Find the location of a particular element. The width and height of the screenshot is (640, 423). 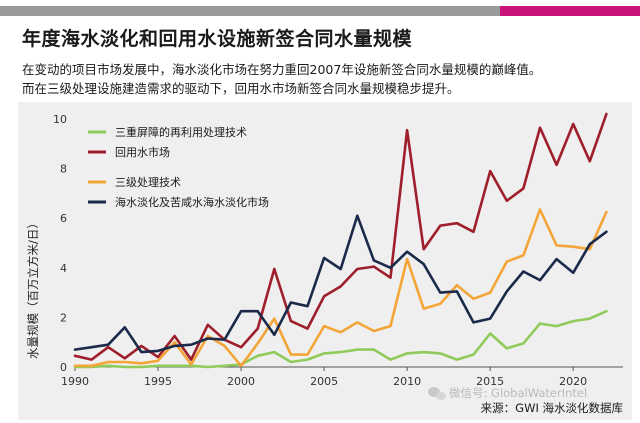

top-accent-bar is located at coordinates (320, 11).